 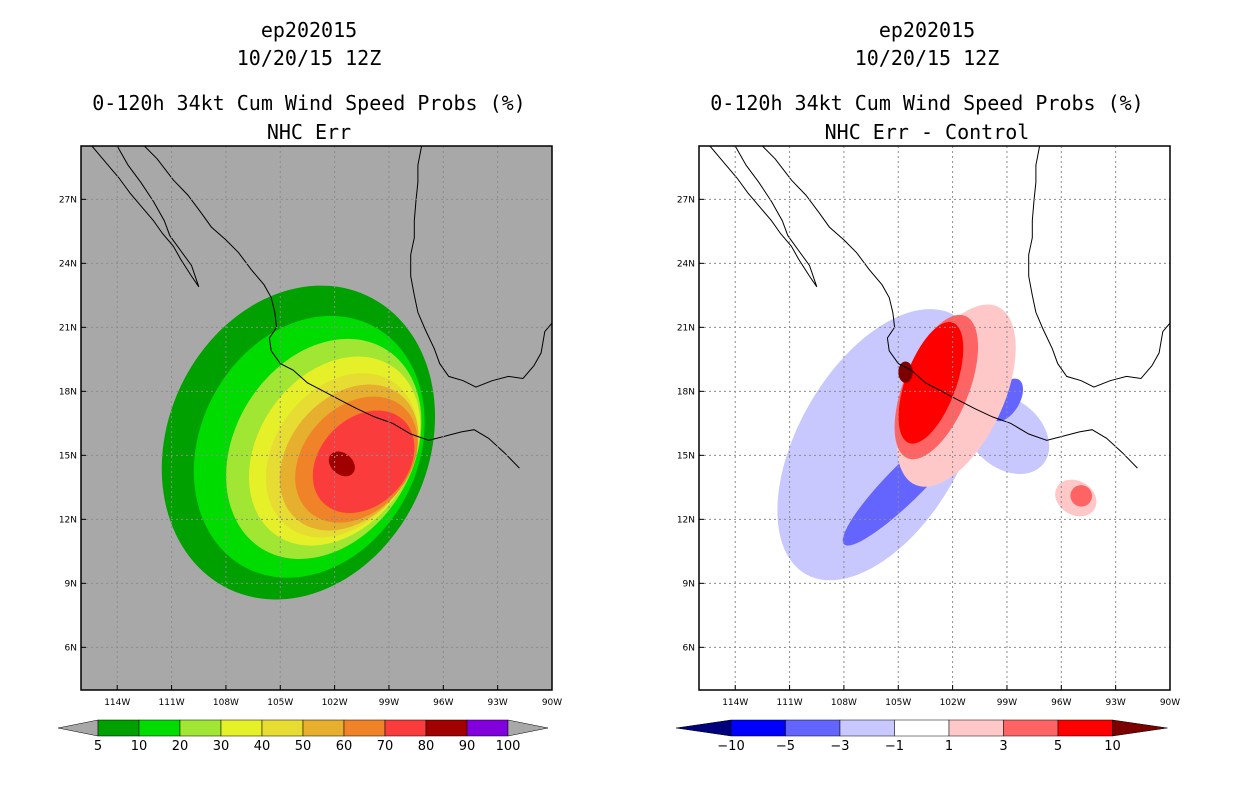 What do you see at coordinates (927, 132) in the screenshot?
I see `chart-subtitle: NHC Err - Control` at bounding box center [927, 132].